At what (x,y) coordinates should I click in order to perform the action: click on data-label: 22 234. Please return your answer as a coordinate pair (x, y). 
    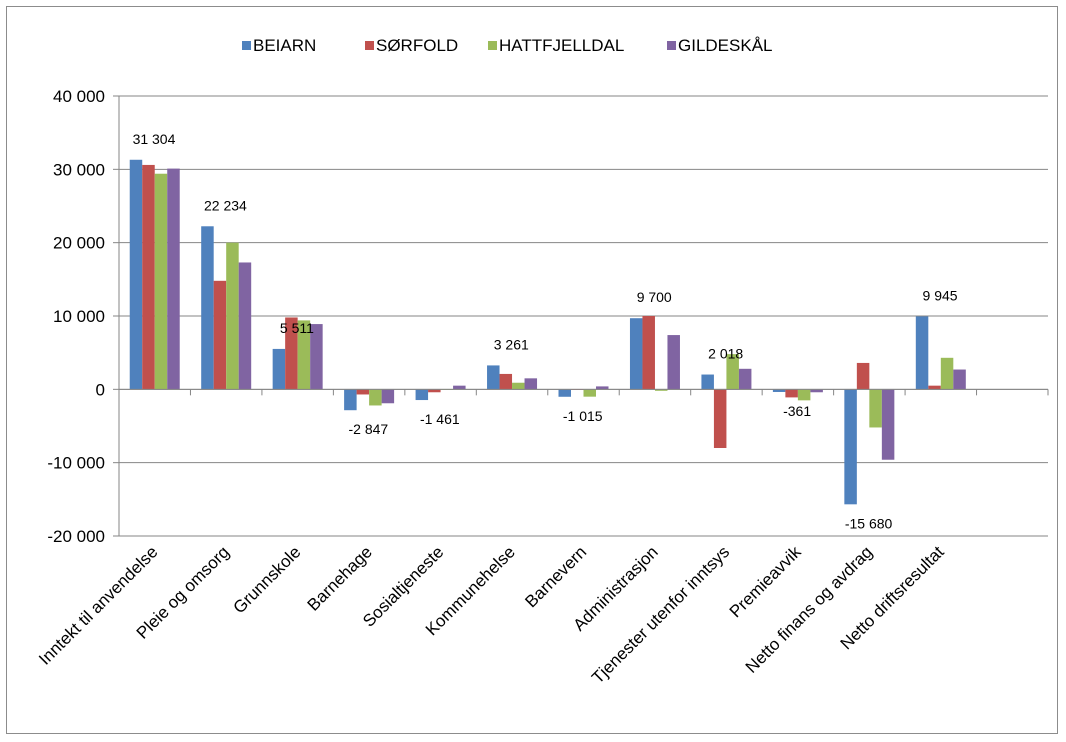
    Looking at the image, I should click on (225, 205).